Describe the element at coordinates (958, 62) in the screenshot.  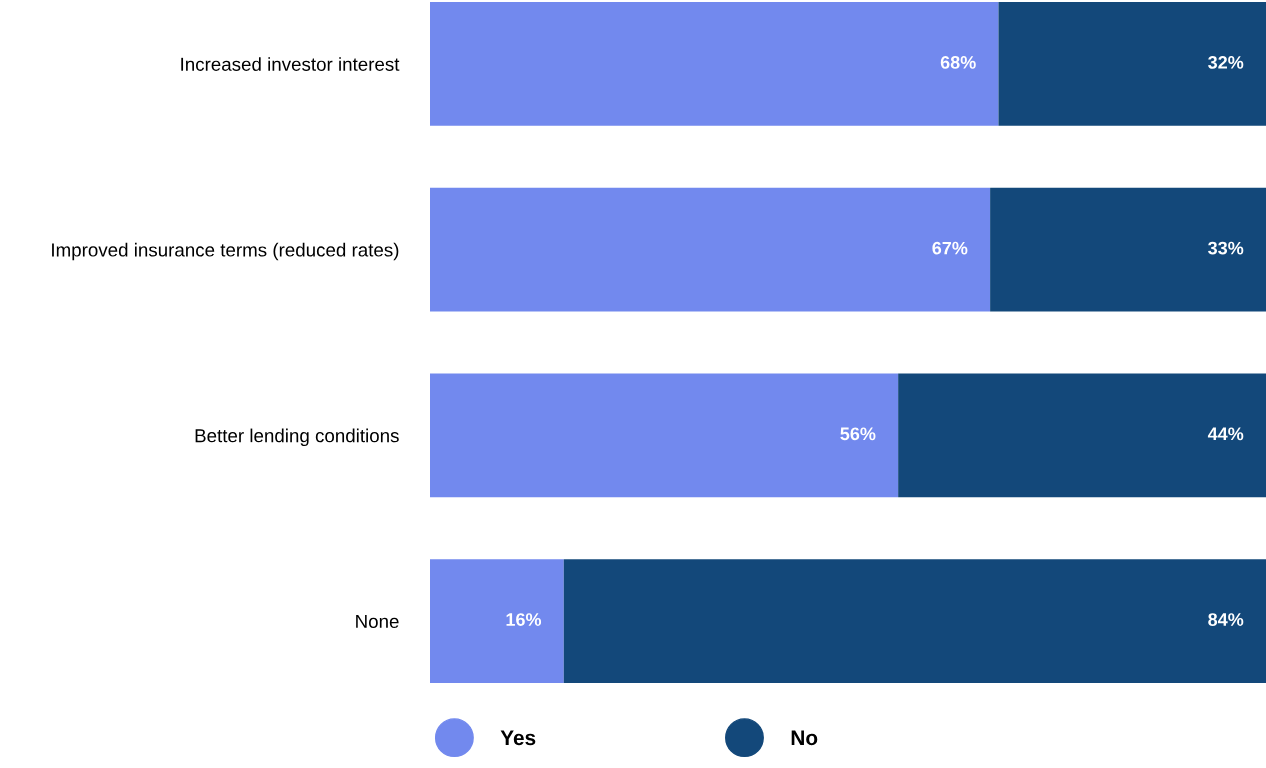
I see `data-label: 68%` at that location.